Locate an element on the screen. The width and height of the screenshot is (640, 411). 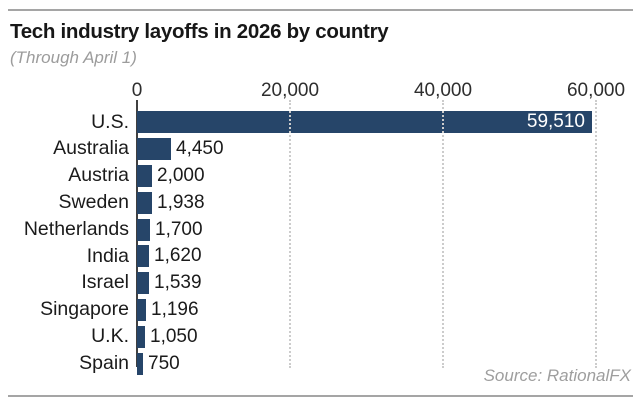
category-label: Singapore is located at coordinates (84, 309).